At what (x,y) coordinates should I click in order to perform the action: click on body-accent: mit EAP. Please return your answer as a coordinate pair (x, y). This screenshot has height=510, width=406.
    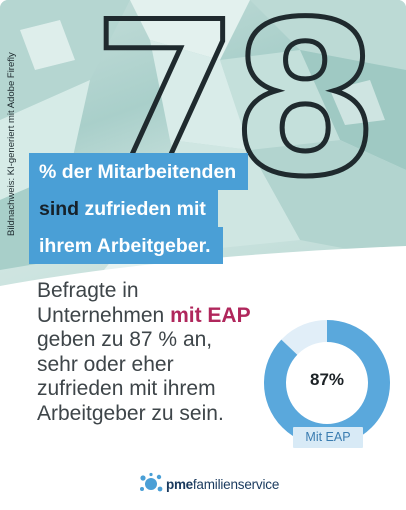
    Looking at the image, I should click on (210, 315).